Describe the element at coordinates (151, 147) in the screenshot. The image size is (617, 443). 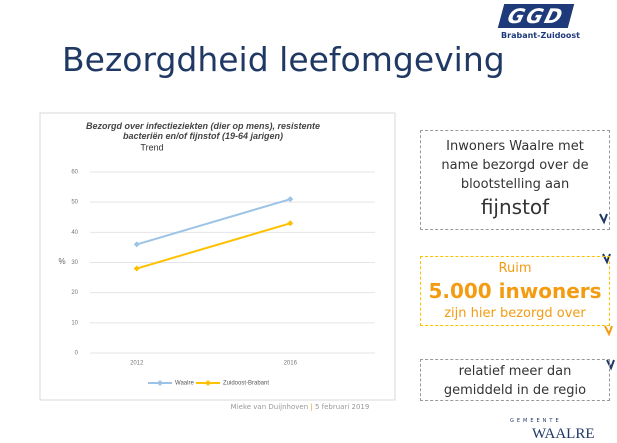
I see `chart-subtitle: Trend` at that location.